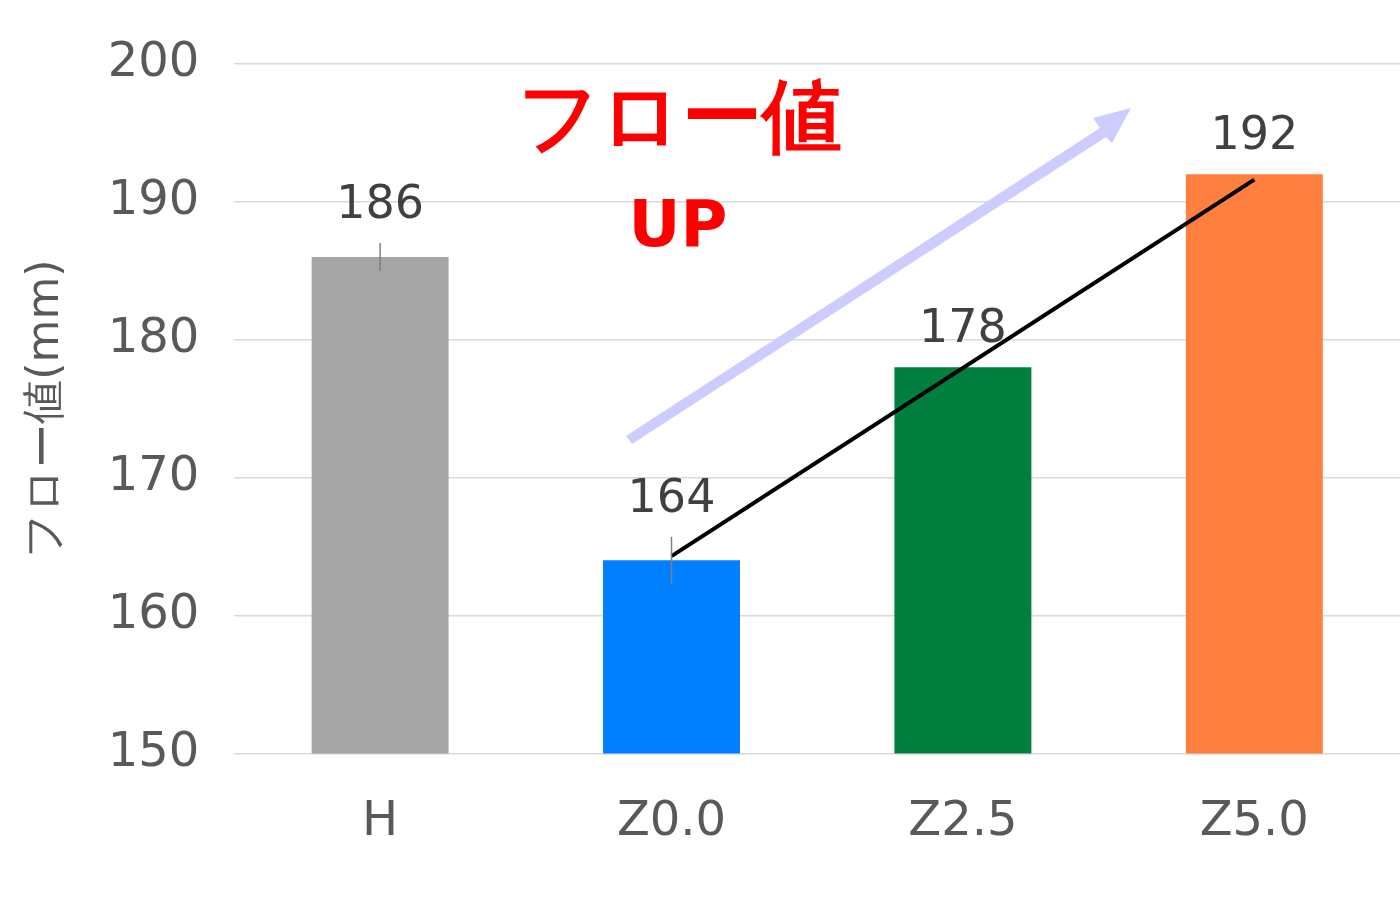 This screenshot has width=1400, height=899. What do you see at coordinates (680, 117) in the screenshot?
I see `annotation: フロー値` at bounding box center [680, 117].